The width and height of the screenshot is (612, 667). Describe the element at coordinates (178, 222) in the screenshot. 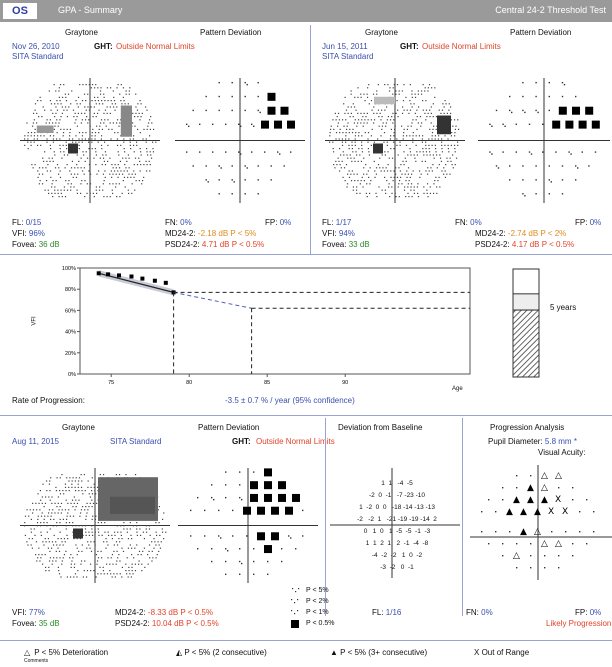

I see `exam1-fn: FN: 0%` at that location.